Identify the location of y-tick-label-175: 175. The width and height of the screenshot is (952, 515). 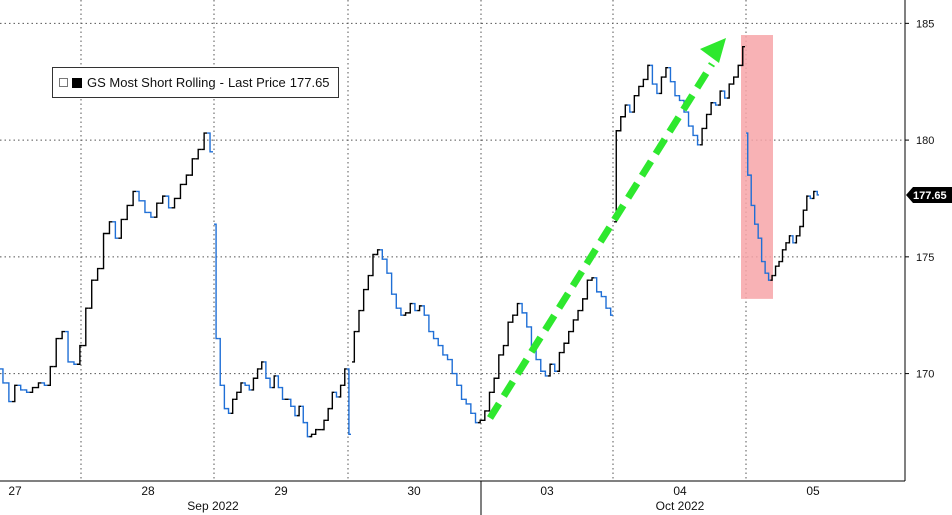
(925, 258).